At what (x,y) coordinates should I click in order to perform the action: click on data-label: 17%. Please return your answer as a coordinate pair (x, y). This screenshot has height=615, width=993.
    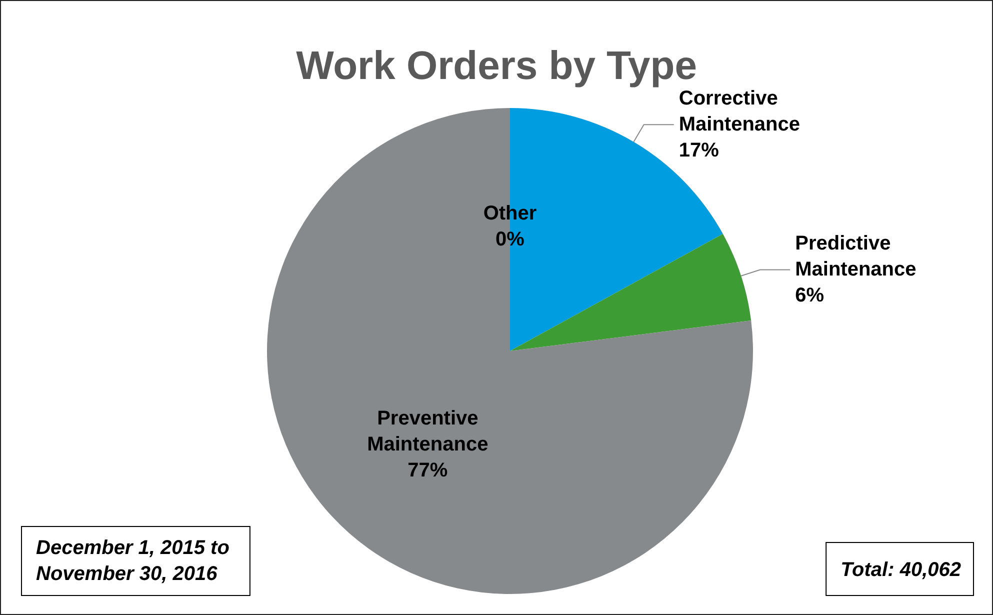
    Looking at the image, I should click on (699, 151).